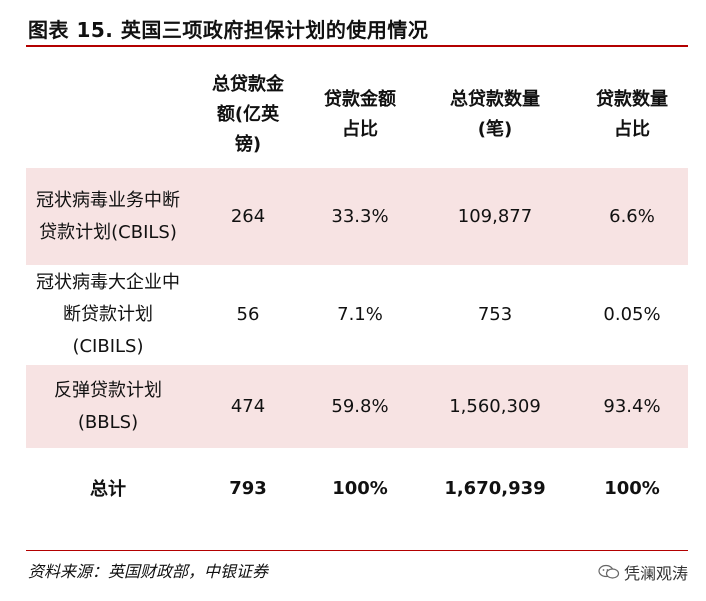  What do you see at coordinates (495, 216) in the screenshot?
I see `count-cell: 109,877` at bounding box center [495, 216].